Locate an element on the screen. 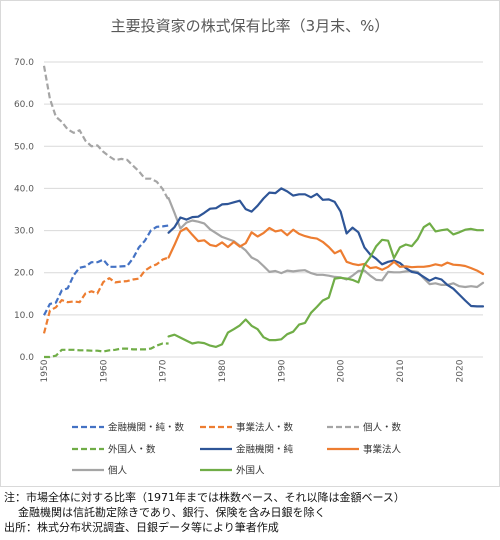 This screenshot has width=500, height=540. legend-label: 外国人 is located at coordinates (250, 471).